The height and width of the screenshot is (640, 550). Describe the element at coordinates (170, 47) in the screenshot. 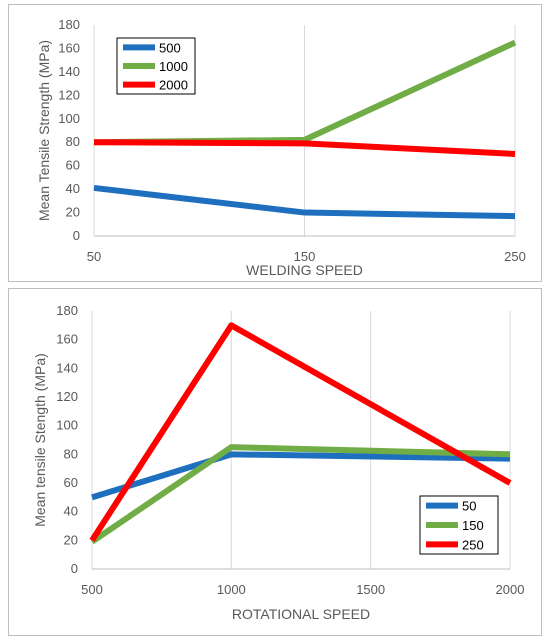

I see `legend-label-500: 500` at that location.